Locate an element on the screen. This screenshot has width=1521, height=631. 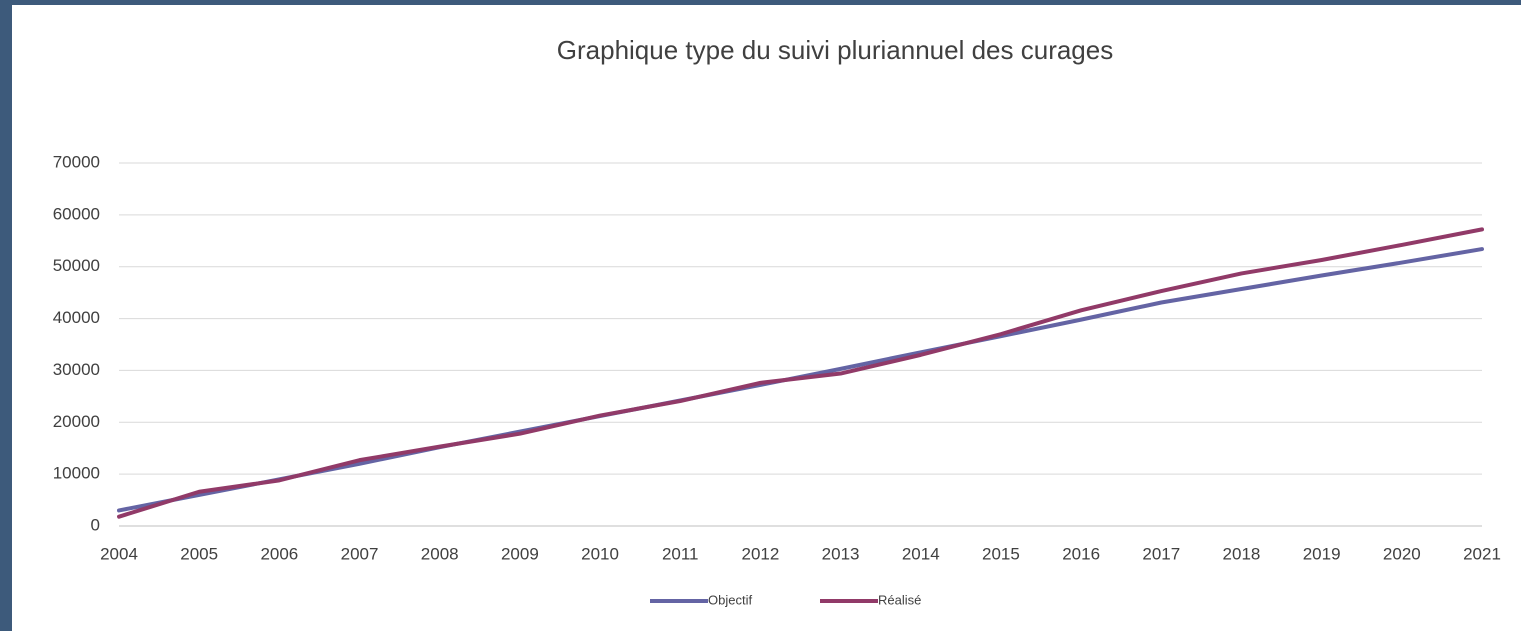
x-tick-label: 2009 is located at coordinates (520, 553).